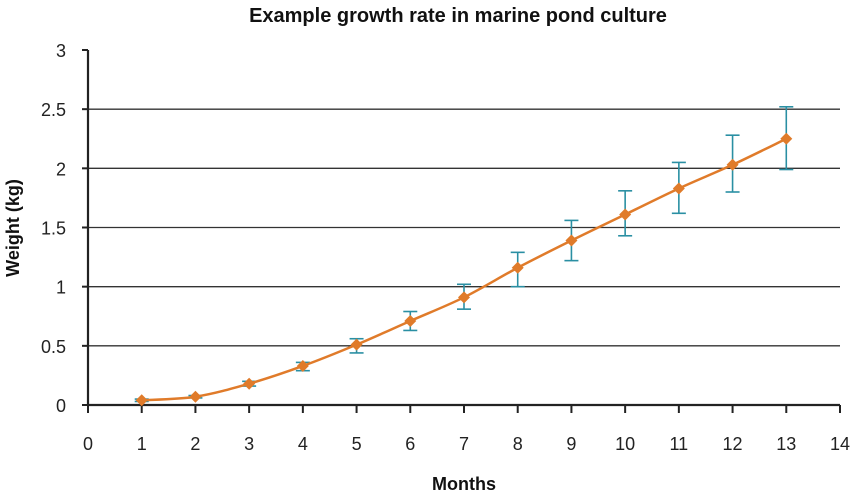 The width and height of the screenshot is (850, 503). What do you see at coordinates (733, 444) in the screenshot?
I see `x-tick-label: 12` at bounding box center [733, 444].